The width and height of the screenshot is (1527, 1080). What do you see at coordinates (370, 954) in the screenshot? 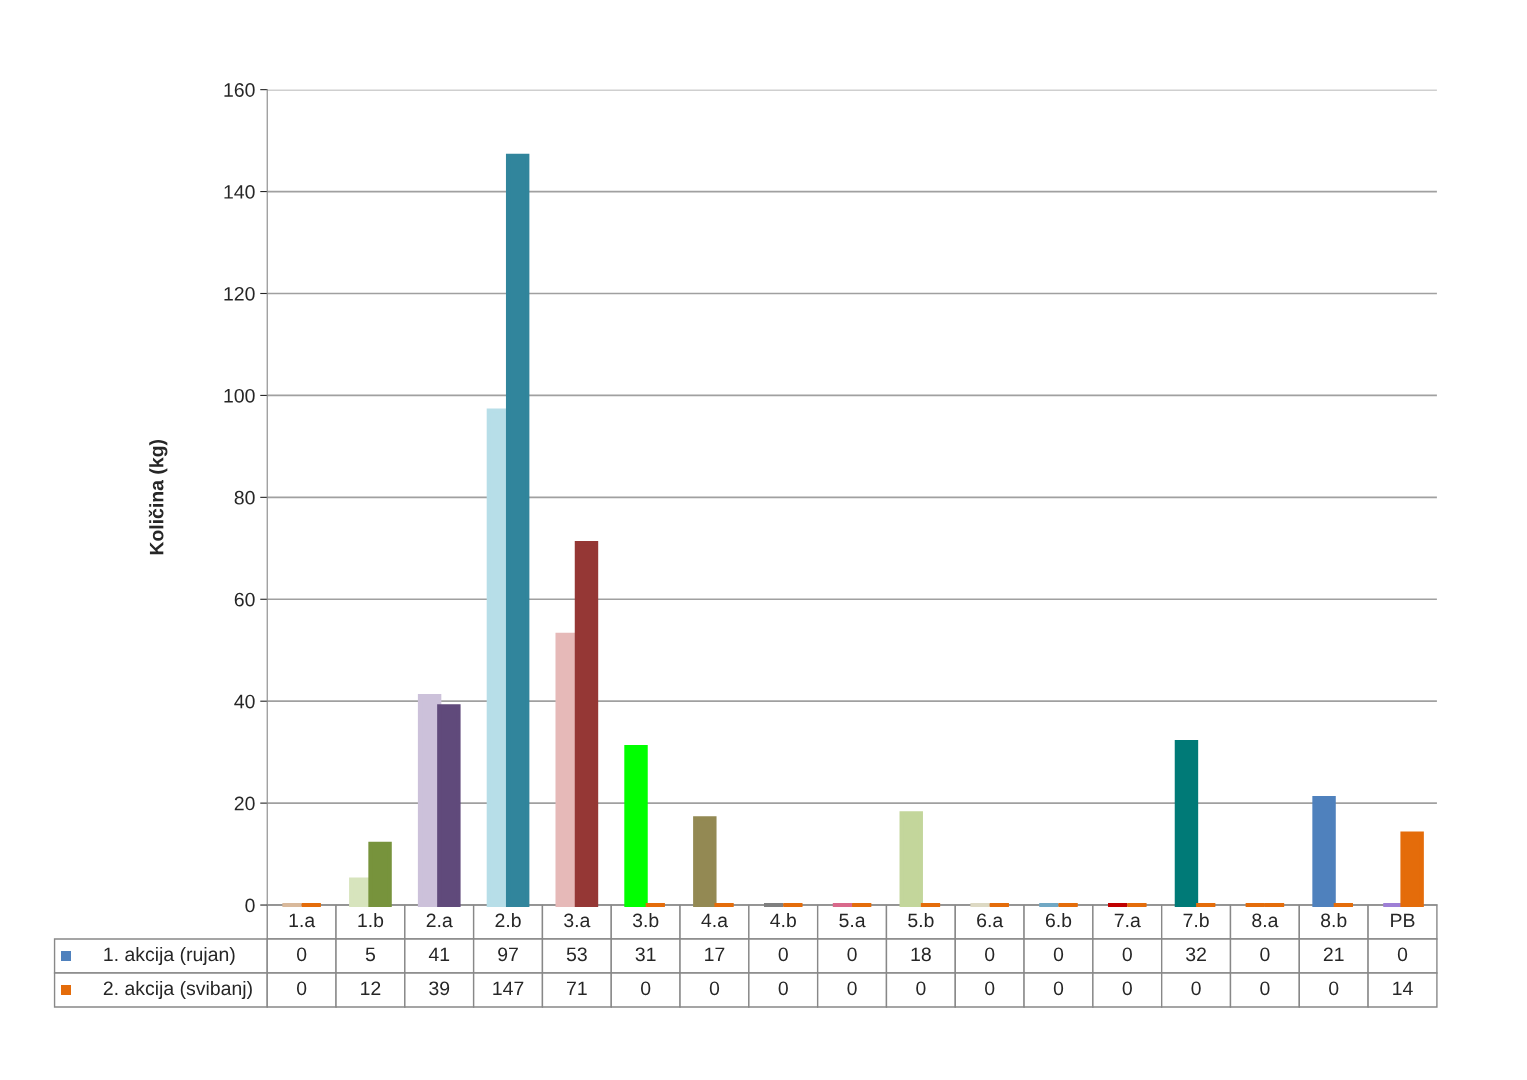
I see `data-label: 5` at bounding box center [370, 954].